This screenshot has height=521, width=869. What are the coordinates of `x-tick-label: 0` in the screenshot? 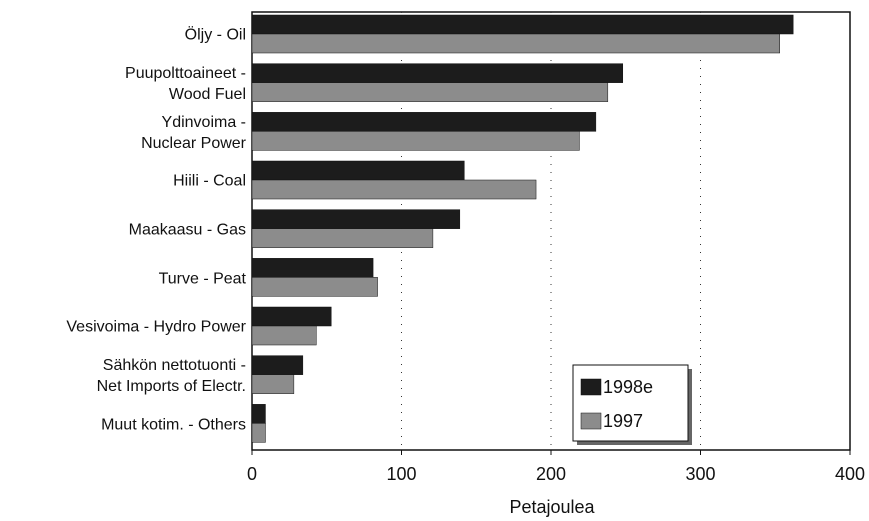 It's located at (252, 474).